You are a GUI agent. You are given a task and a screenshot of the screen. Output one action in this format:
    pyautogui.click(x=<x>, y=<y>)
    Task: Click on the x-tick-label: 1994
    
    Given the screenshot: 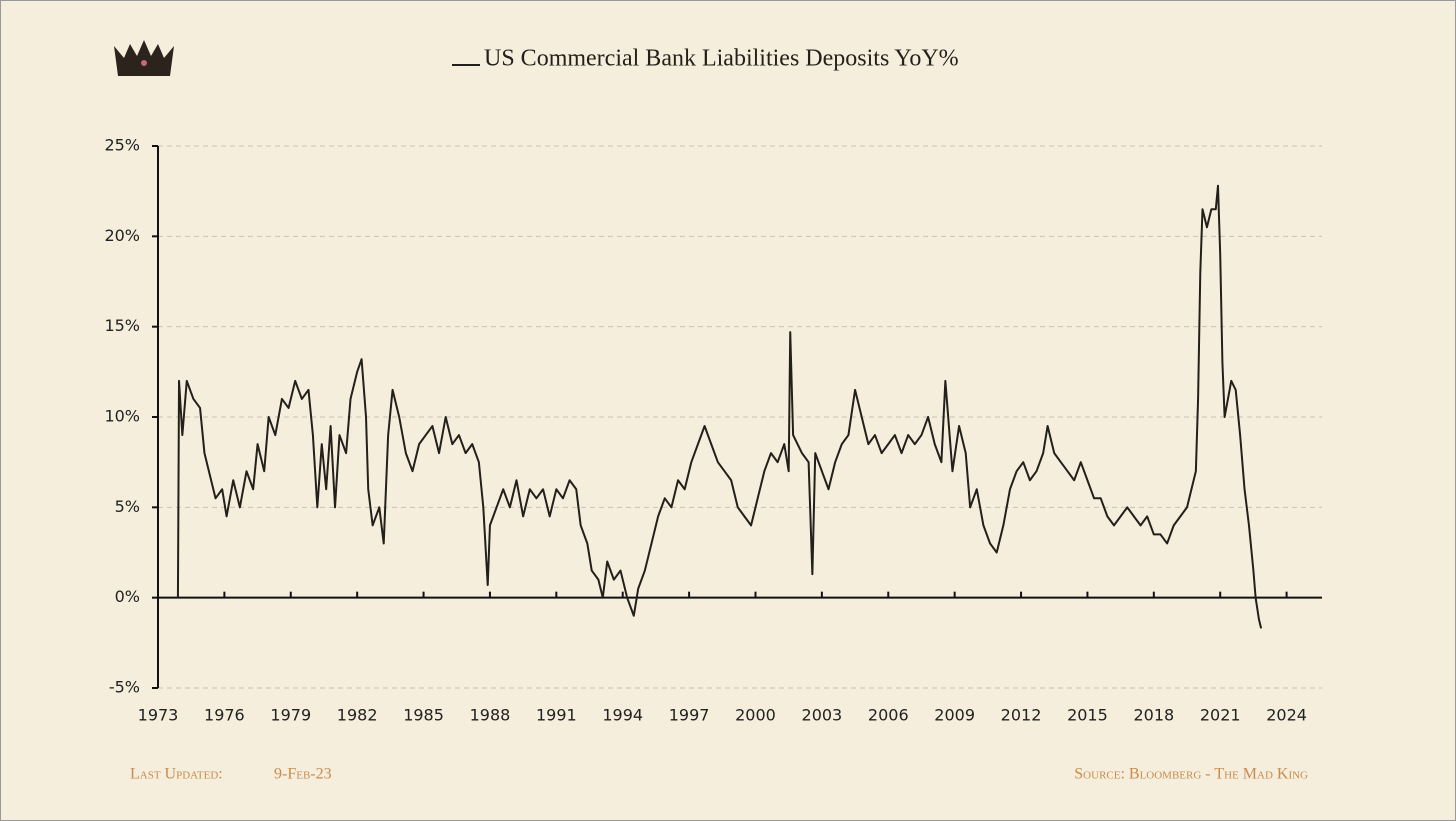 What is the action you would take?
    pyautogui.click(x=622, y=715)
    